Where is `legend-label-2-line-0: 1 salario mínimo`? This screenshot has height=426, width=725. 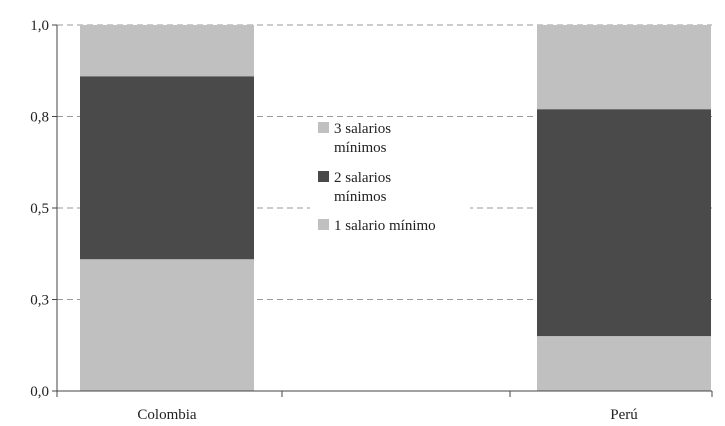 legend-label-2-line-0: 1 salario mínimo is located at coordinates (385, 226).